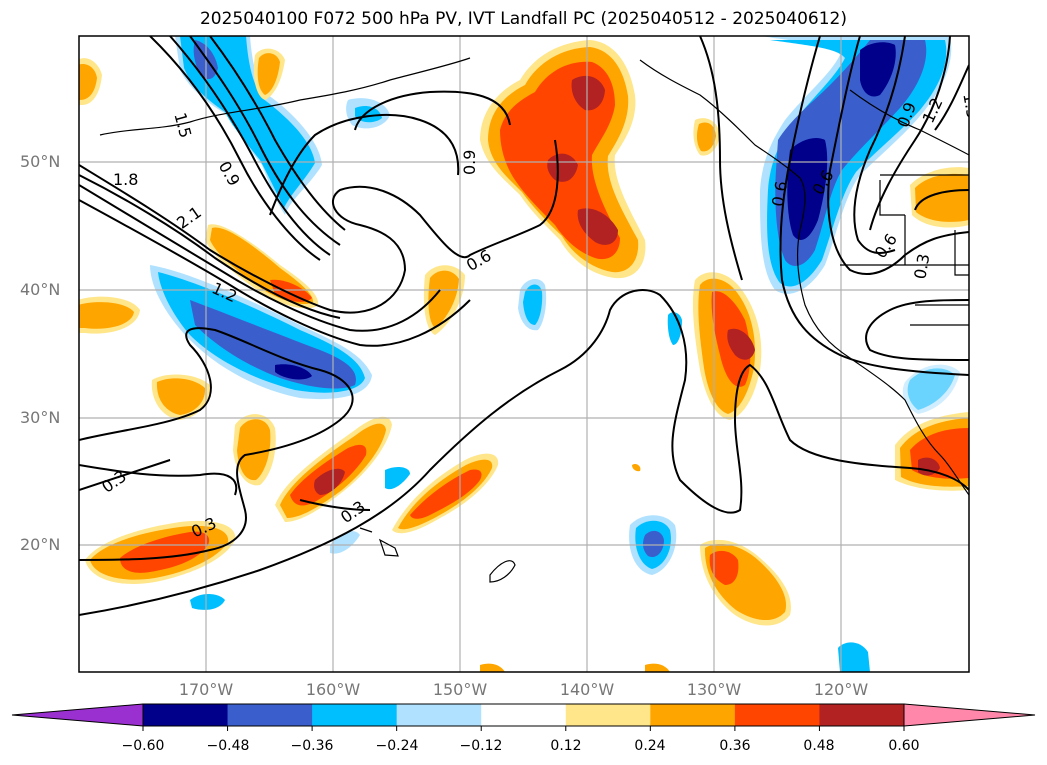 This screenshot has width=1047, height=765. What do you see at coordinates (727, 346) in the screenshot?
I see `positive-anomaly-coast-ridge` at bounding box center [727, 346].